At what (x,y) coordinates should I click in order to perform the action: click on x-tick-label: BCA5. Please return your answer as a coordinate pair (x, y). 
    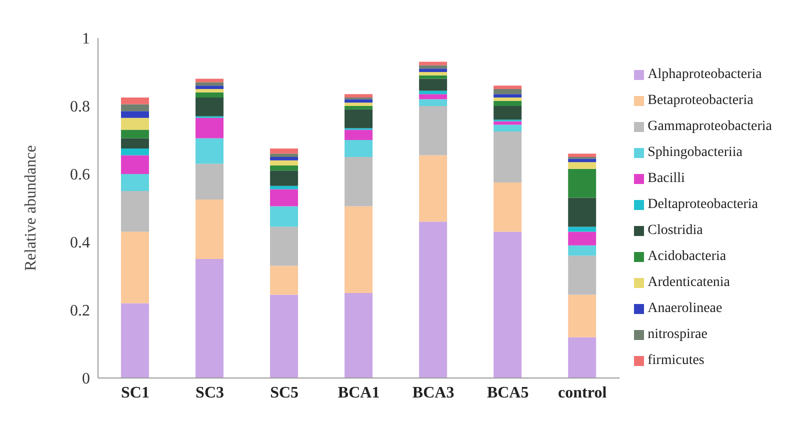
    Looking at the image, I should click on (507, 393).